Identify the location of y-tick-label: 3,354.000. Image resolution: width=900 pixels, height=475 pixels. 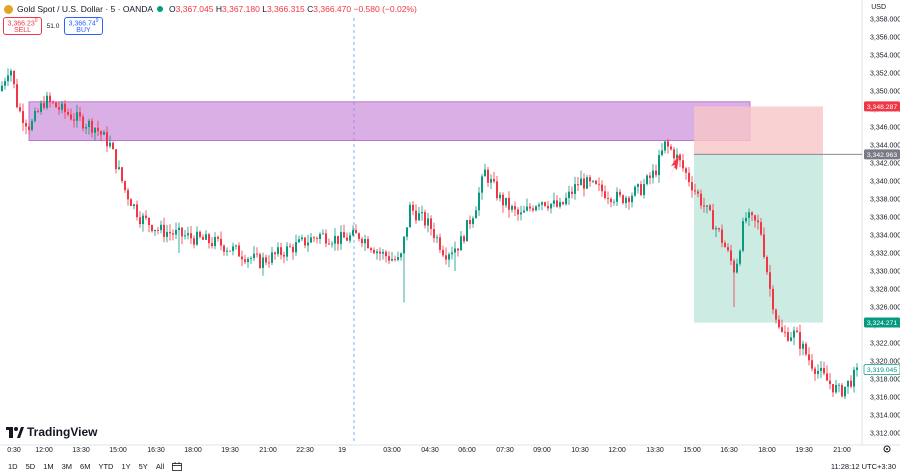
(885, 56).